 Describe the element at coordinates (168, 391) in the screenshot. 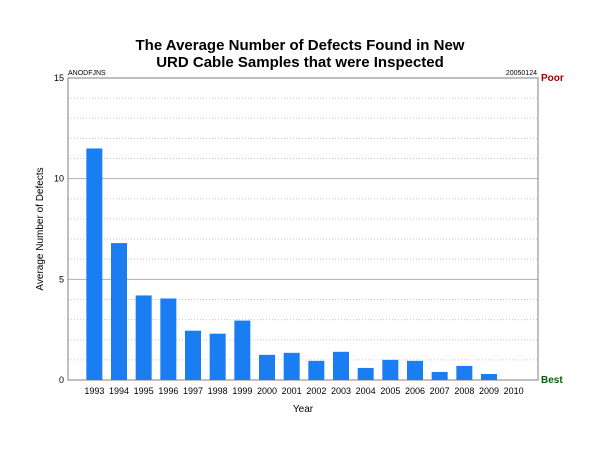

I see `x-tick-label: 1996` at that location.